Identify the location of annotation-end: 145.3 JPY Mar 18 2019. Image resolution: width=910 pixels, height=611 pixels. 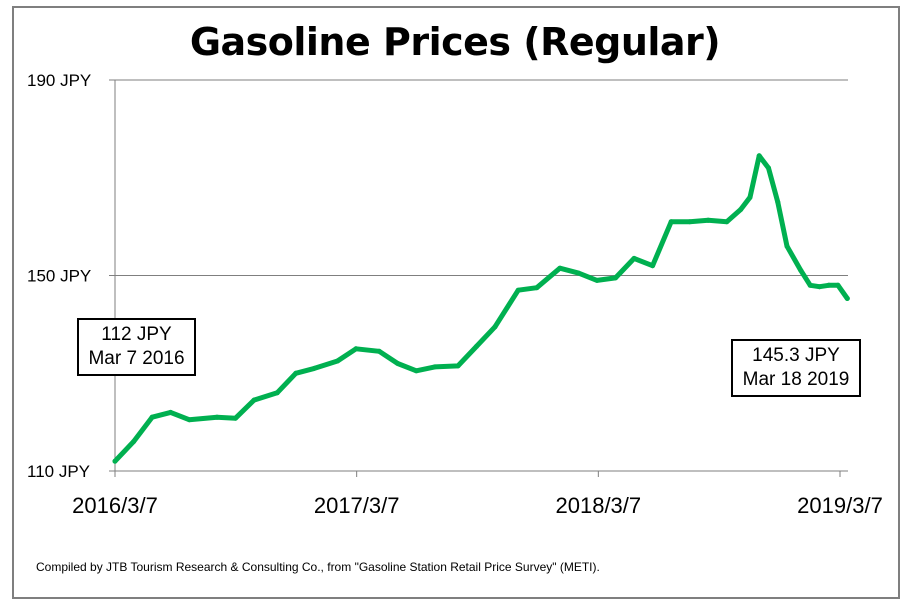
(796, 368).